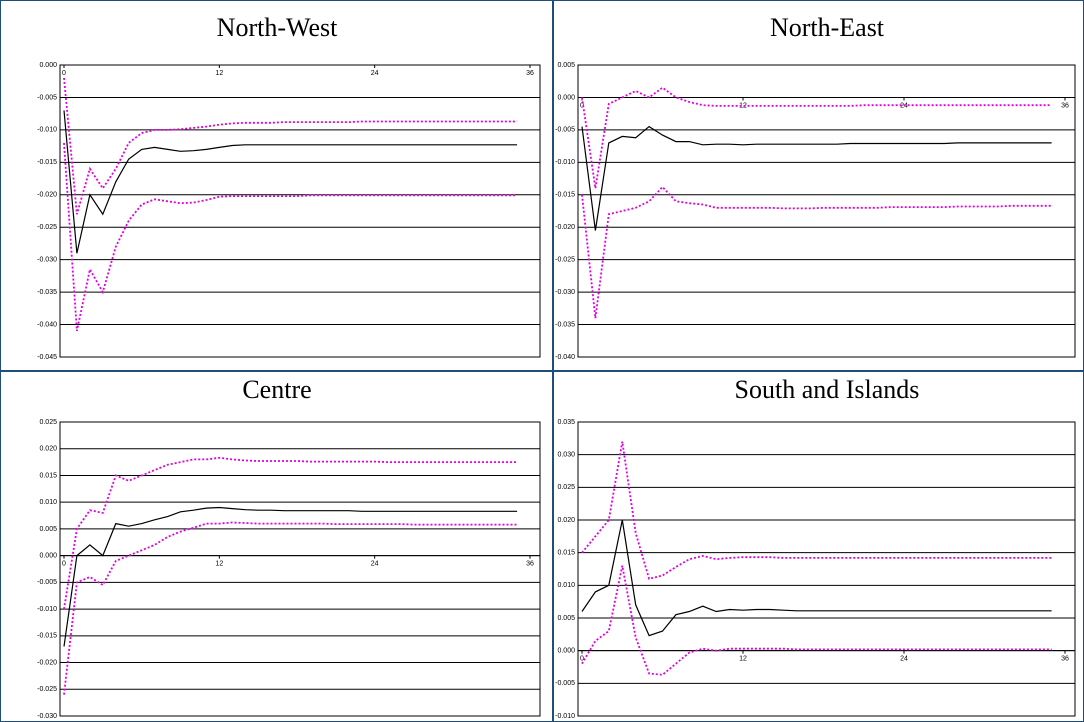 This screenshot has width=1084, height=722. I want to click on chart-title: Centre, so click(276, 389).